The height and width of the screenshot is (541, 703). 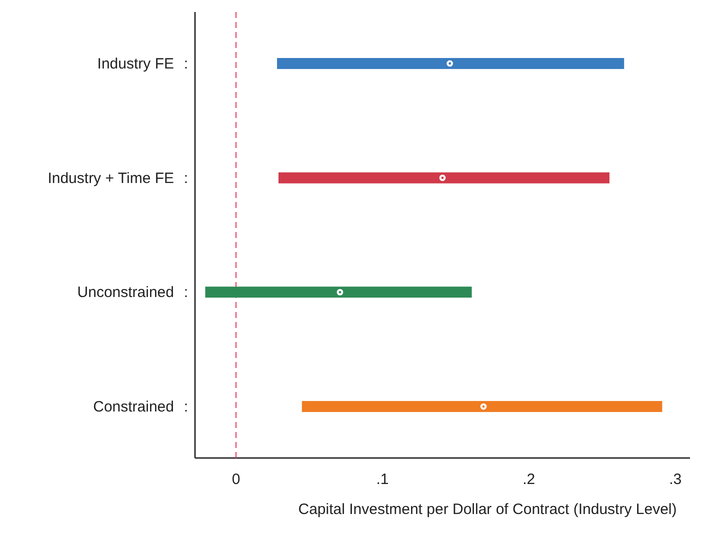 What do you see at coordinates (487, 509) in the screenshot?
I see `x-axis-title: Capital Investment per Dollar of Contract (Industry Level)` at bounding box center [487, 509].